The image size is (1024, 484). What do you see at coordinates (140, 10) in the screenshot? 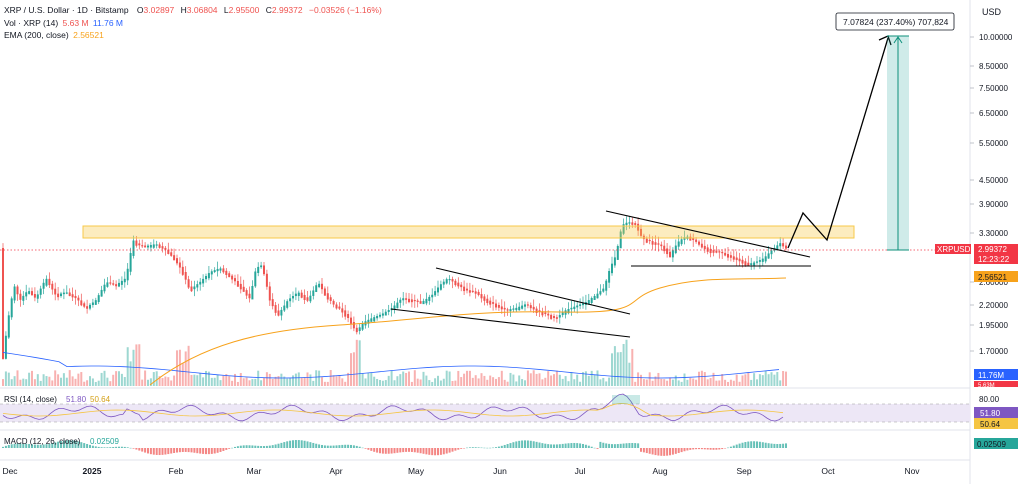
I see `open-label: O` at bounding box center [140, 10].